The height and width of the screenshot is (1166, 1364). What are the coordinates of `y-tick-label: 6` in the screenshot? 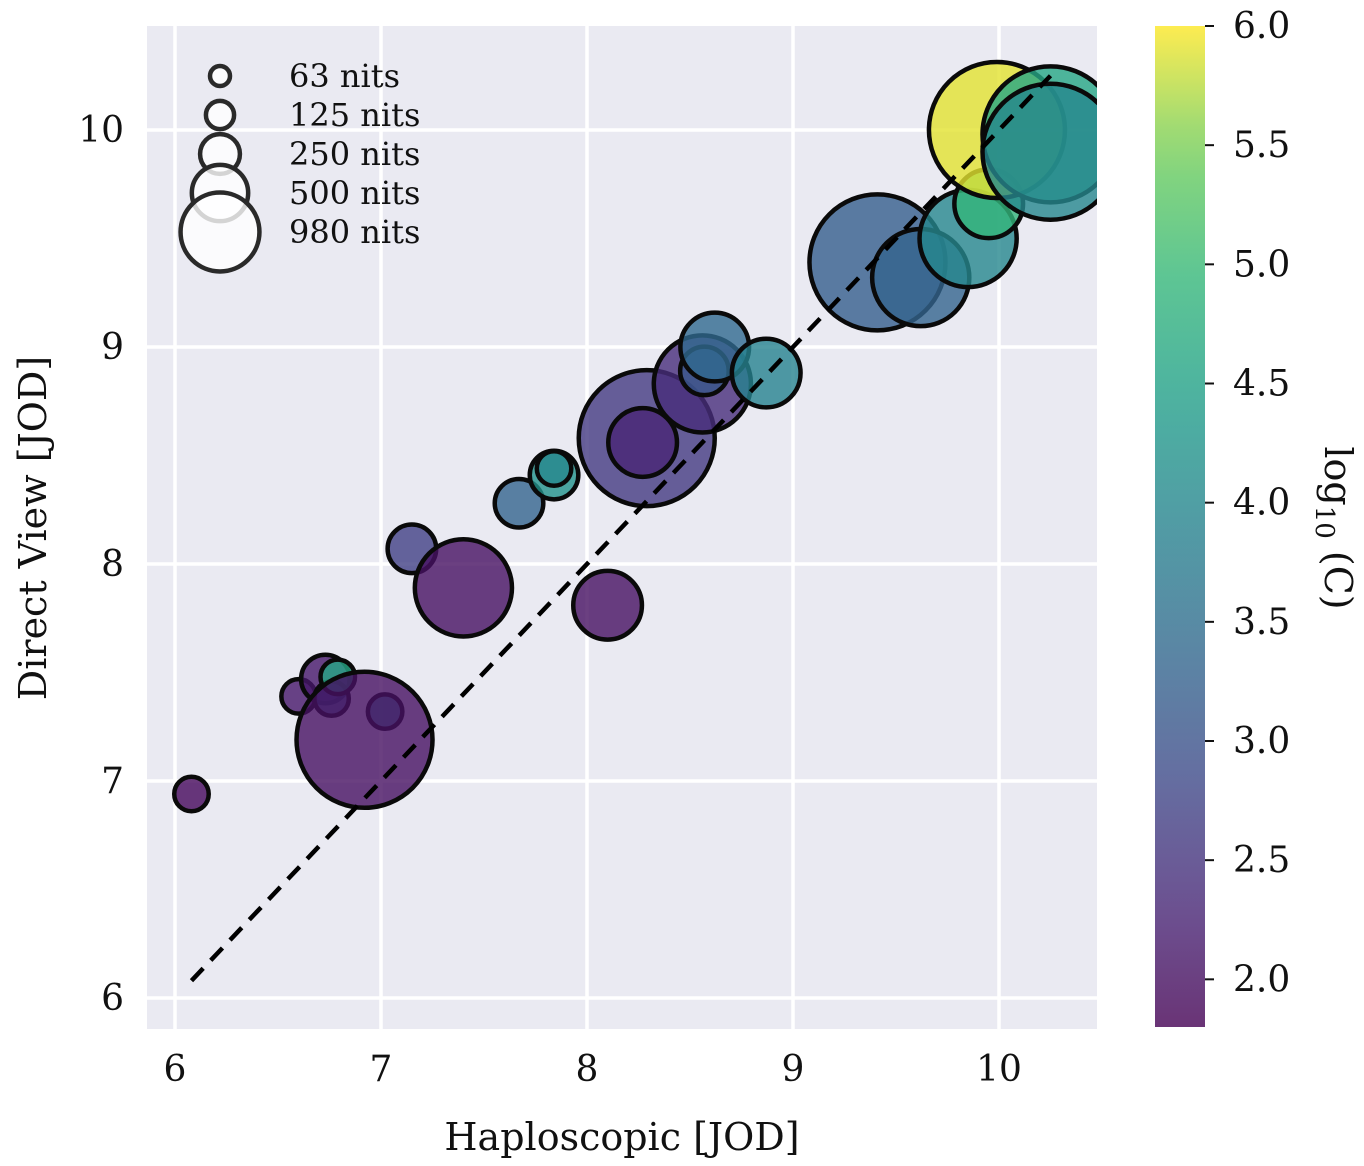 It's located at (112, 998).